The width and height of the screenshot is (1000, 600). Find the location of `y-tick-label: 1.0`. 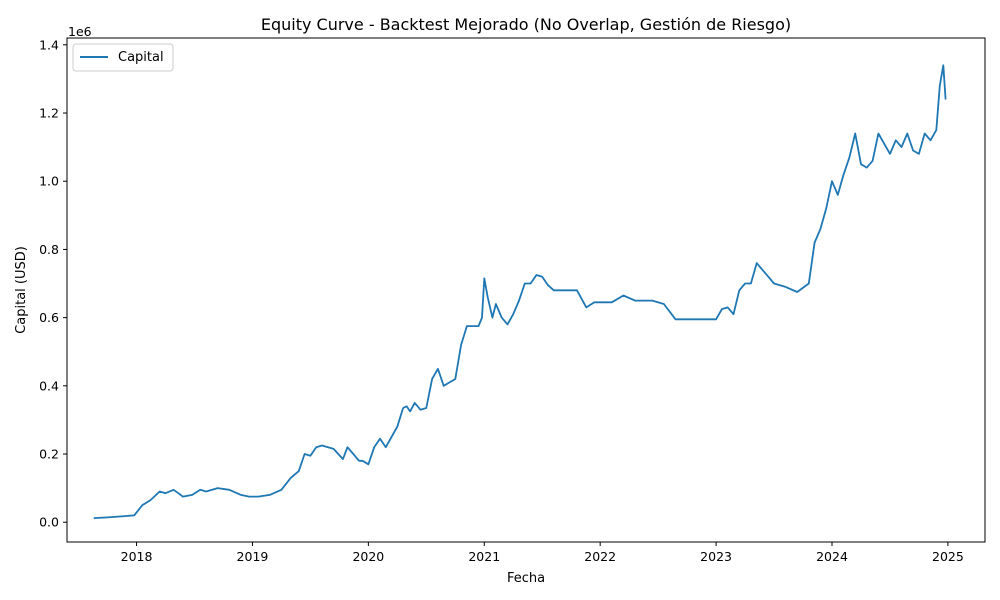

y-tick-label: 1.0 is located at coordinates (49, 181).